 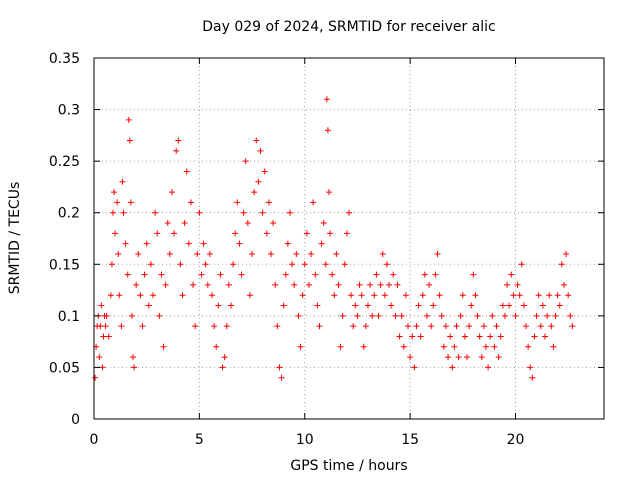 What do you see at coordinates (64, 162) in the screenshot?
I see `y-tick-label: 0.25` at bounding box center [64, 162].